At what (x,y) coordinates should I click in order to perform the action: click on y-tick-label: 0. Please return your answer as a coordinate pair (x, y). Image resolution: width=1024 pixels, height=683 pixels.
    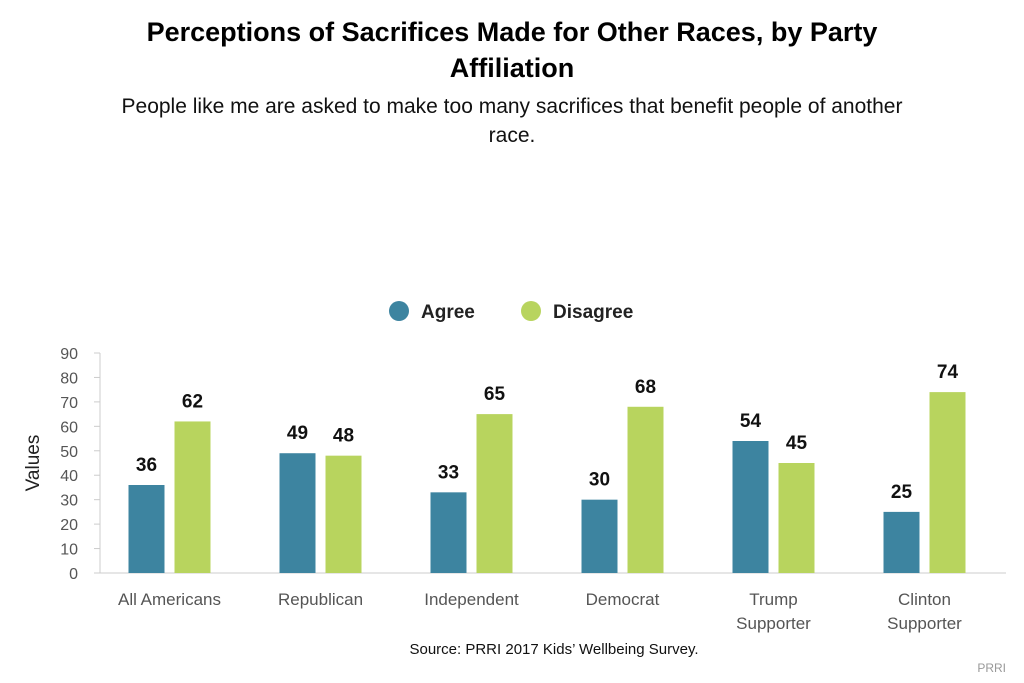
    Looking at the image, I should click on (73, 574).